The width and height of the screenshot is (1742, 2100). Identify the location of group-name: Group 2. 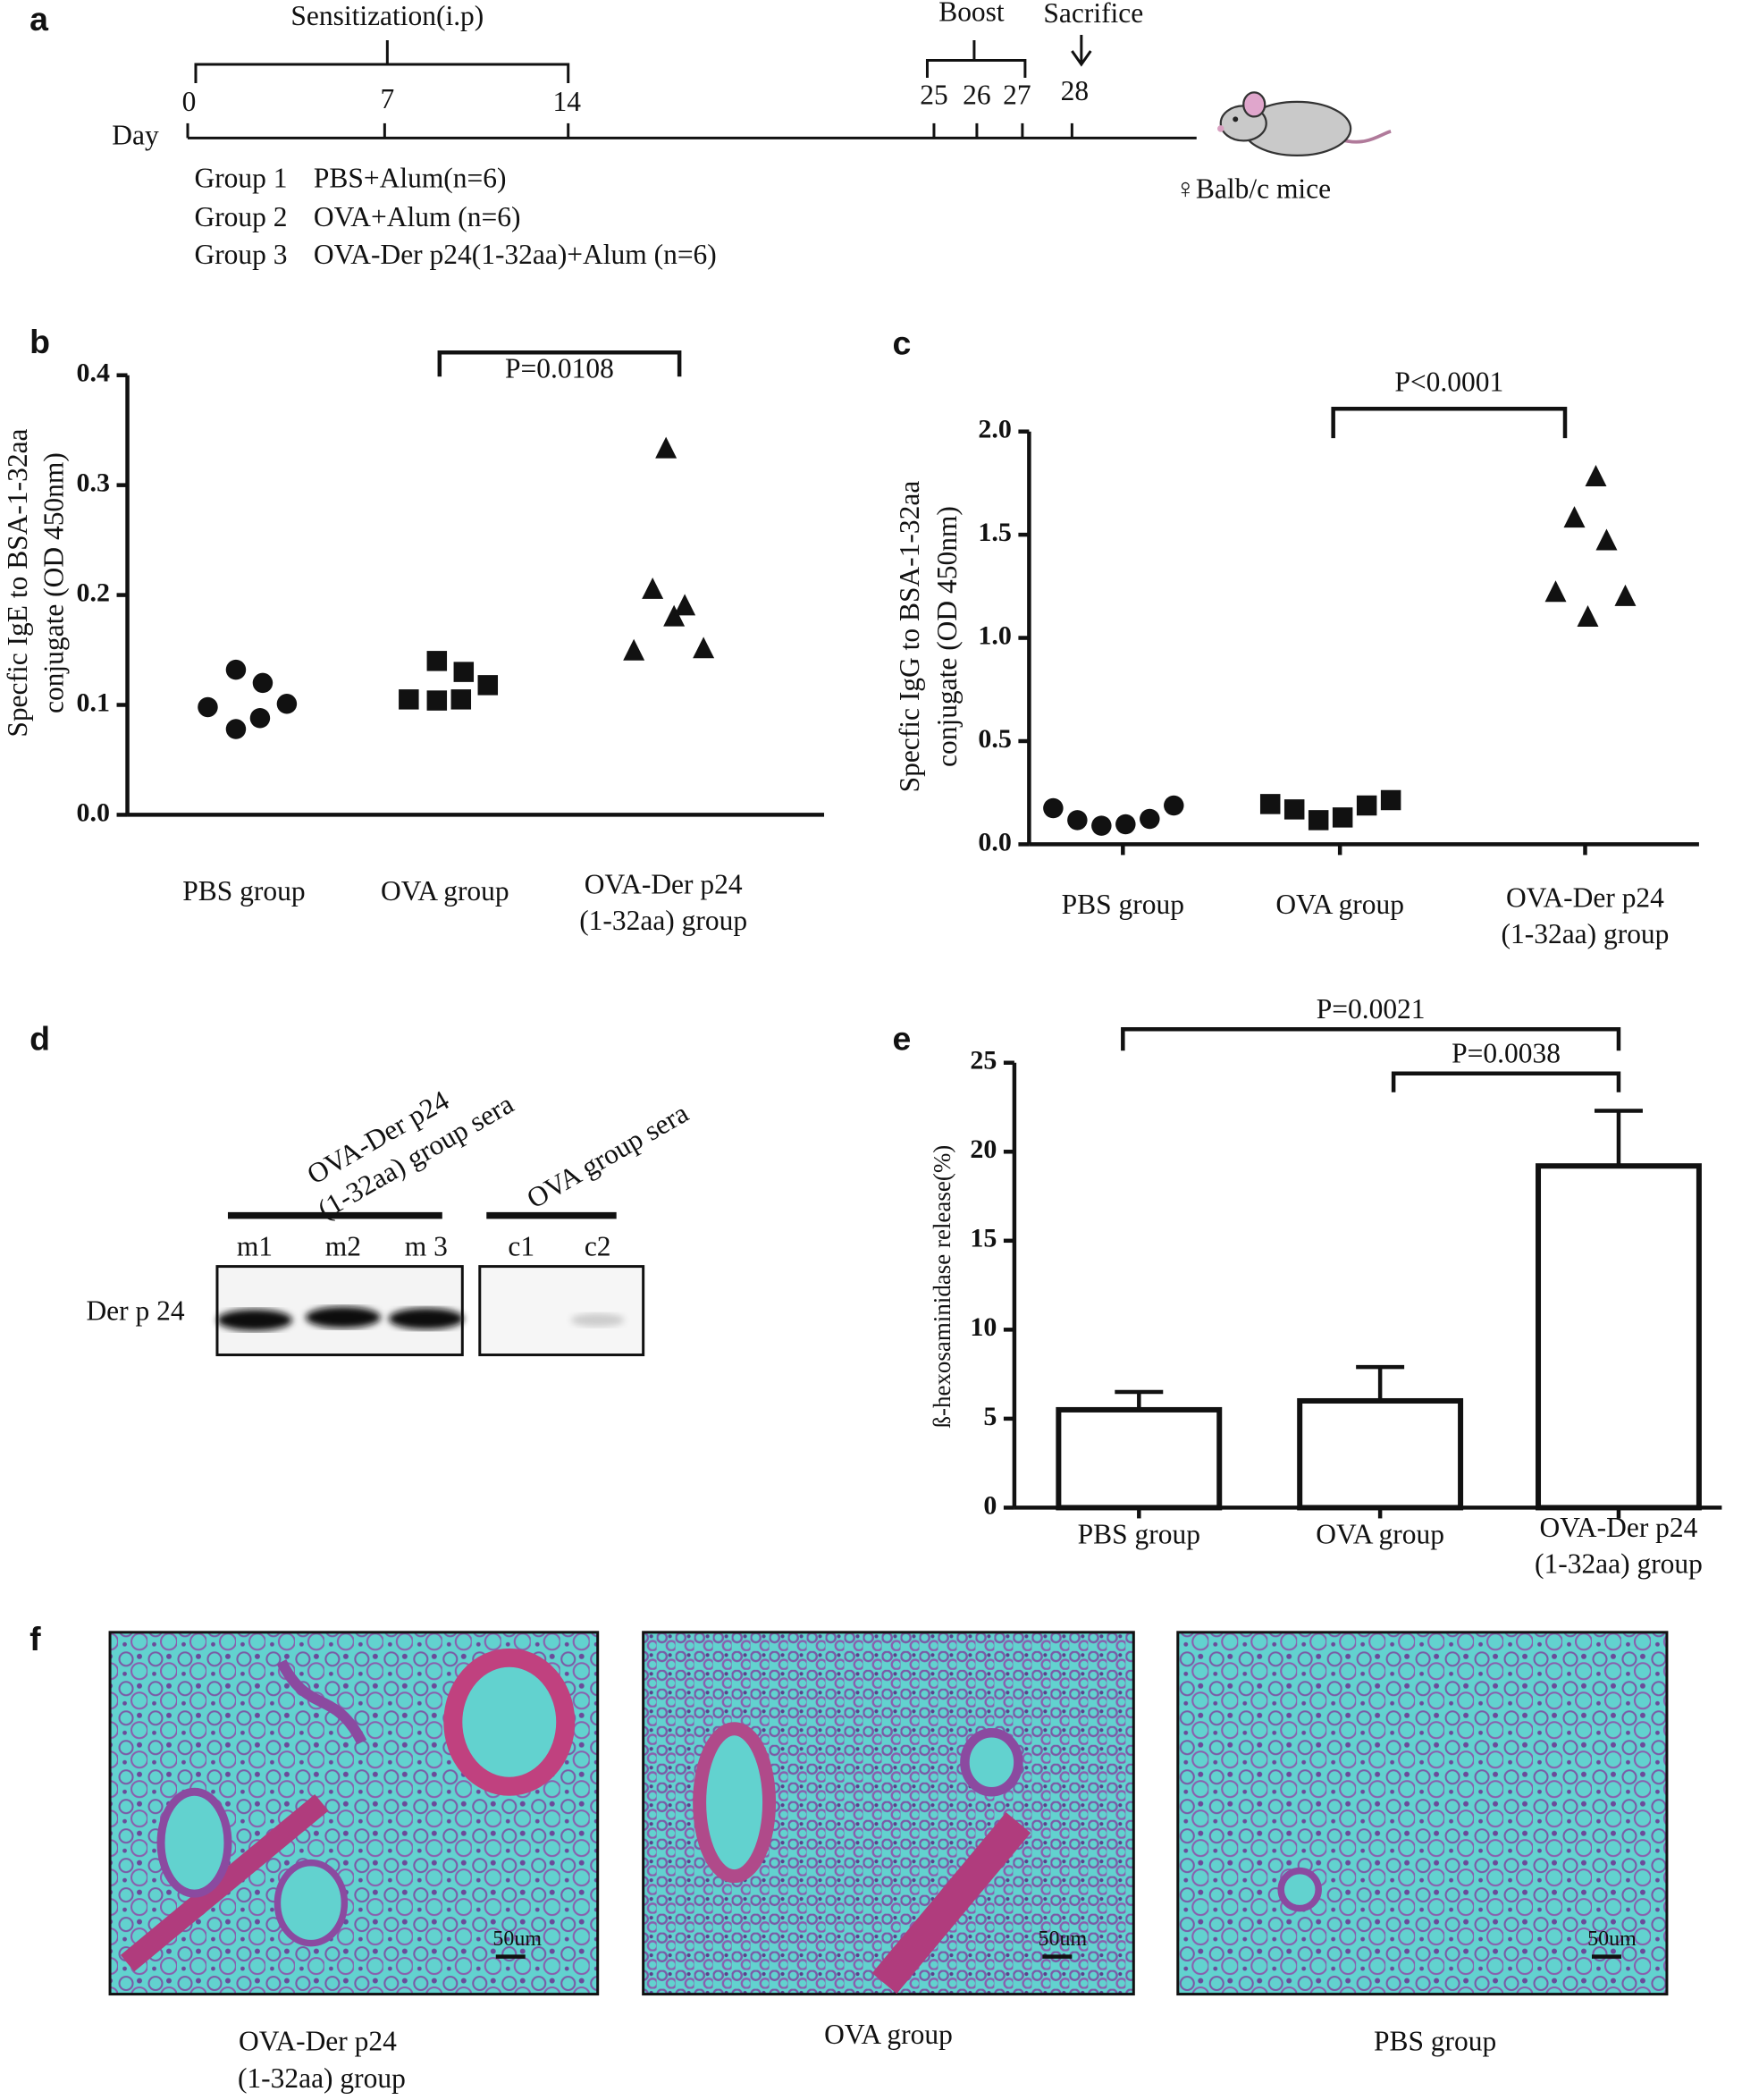
(241, 216).